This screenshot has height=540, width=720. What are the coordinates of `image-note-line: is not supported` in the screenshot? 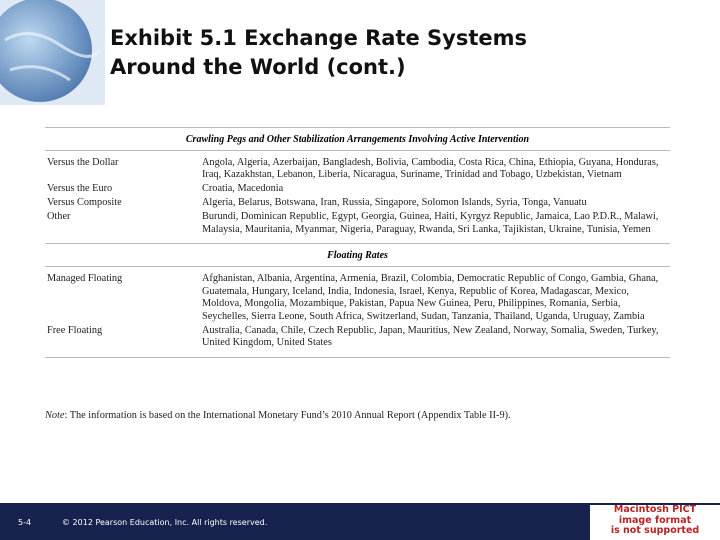 It's located at (655, 530).